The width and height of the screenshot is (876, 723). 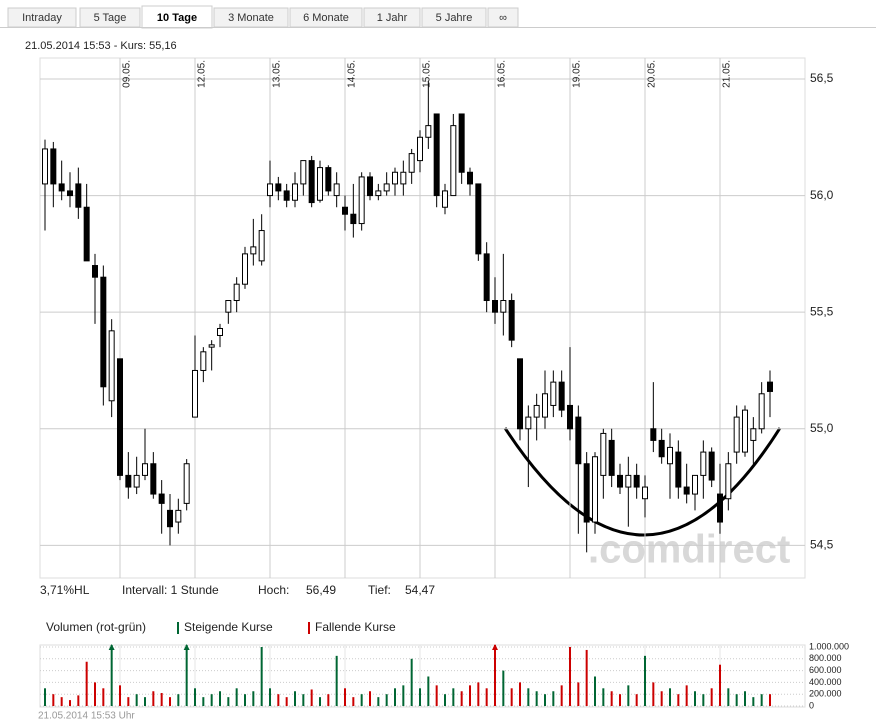 What do you see at coordinates (355, 627) in the screenshot?
I see `legend-label: Fallende Kurse` at bounding box center [355, 627].